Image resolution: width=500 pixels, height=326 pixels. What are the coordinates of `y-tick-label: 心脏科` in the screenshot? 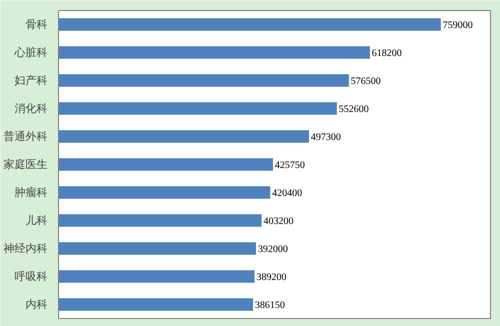 It's located at (31, 52).